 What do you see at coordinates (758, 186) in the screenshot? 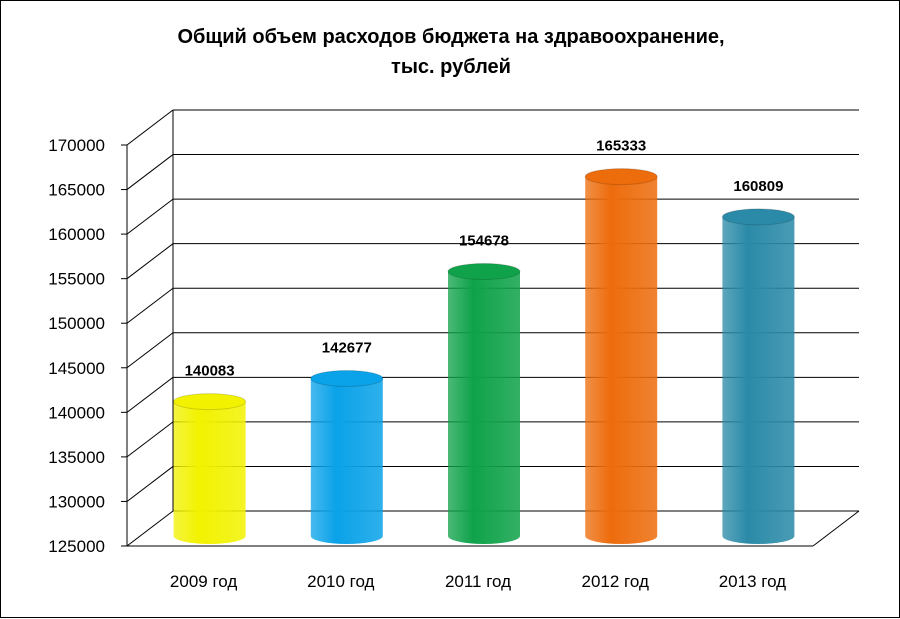
I see `data-label: 160809` at bounding box center [758, 186].